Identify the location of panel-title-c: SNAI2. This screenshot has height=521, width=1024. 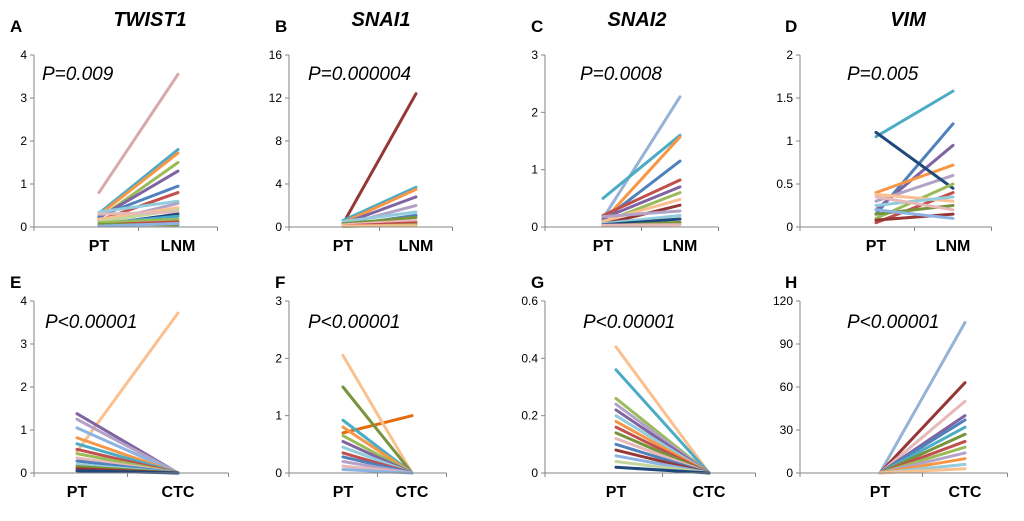
(637, 20).